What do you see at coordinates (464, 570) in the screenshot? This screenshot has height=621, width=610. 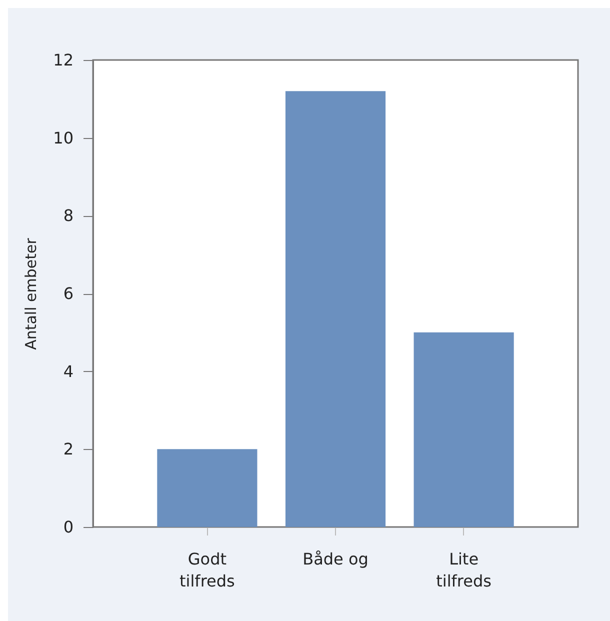 I see `x-tick-label: Lite tilfreds` at bounding box center [464, 570].